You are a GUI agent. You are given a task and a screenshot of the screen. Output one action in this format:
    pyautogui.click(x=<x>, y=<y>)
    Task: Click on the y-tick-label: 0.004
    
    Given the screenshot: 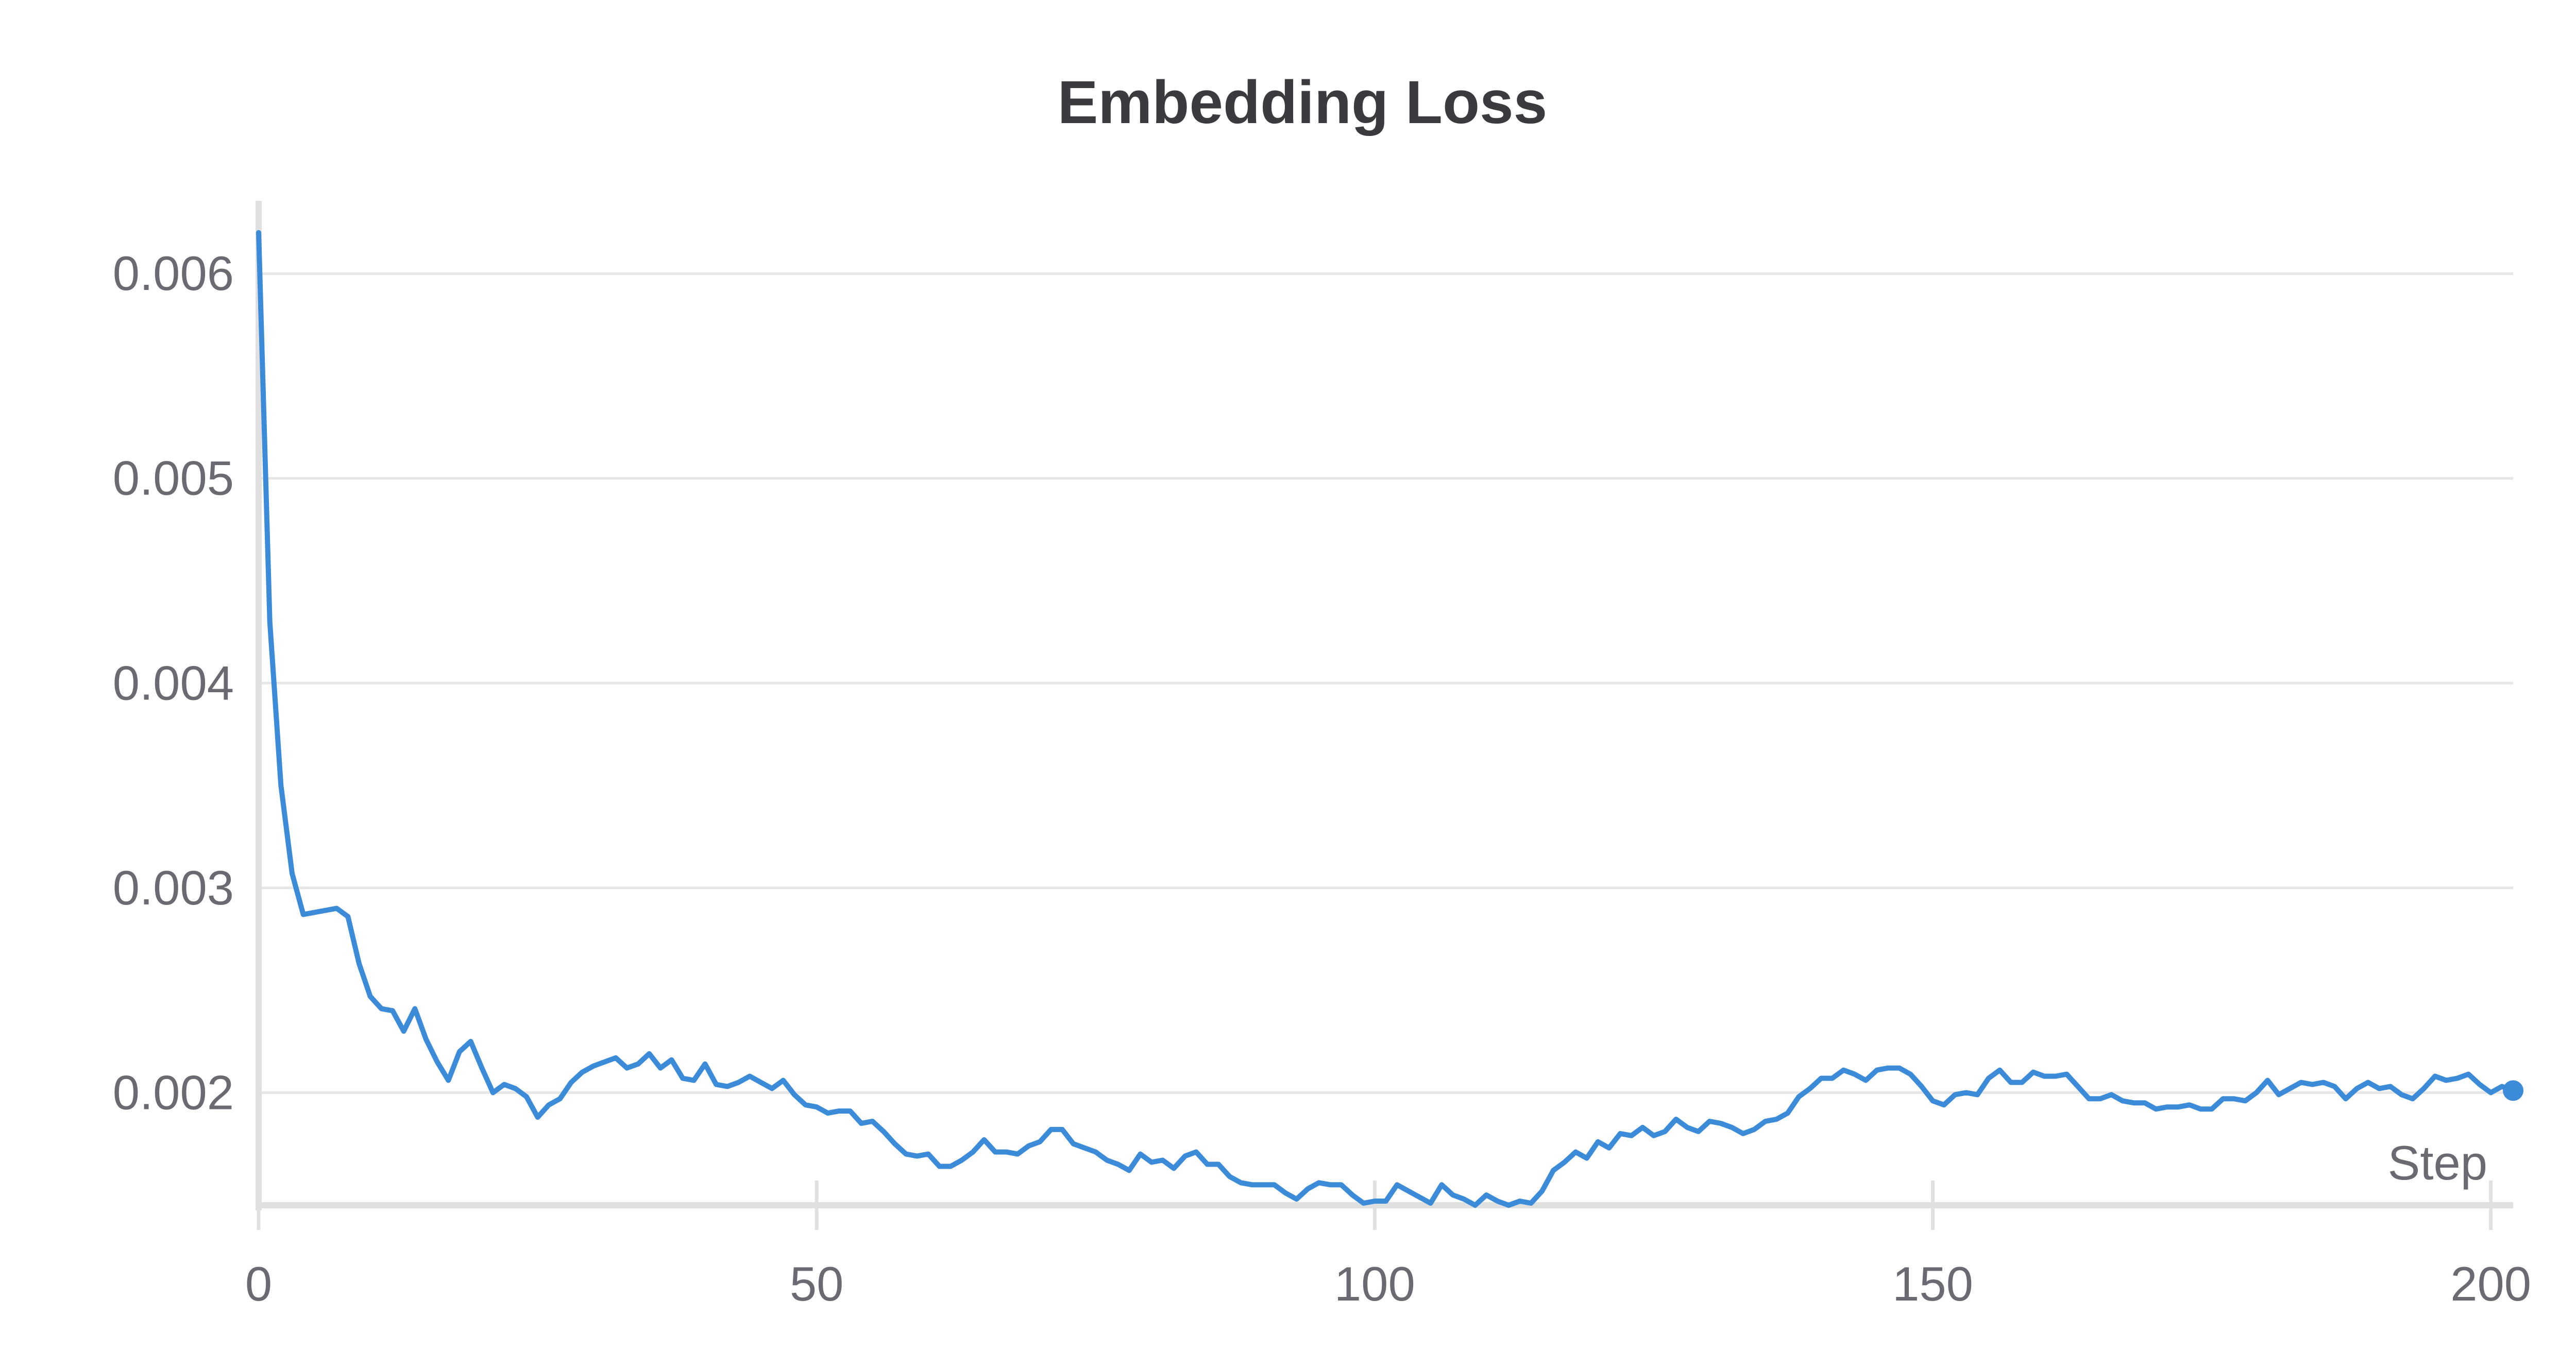 What is the action you would take?
    pyautogui.click(x=173, y=683)
    